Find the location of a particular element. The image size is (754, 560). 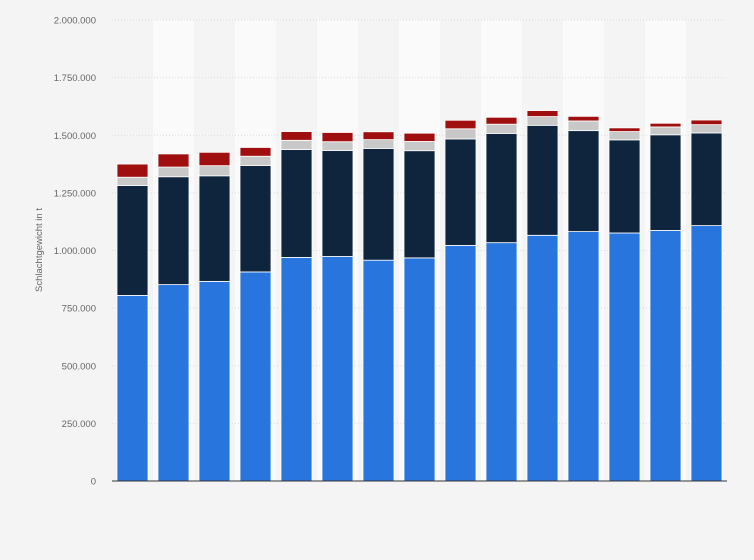

y-axis-title: Schlachtgewicht in t is located at coordinates (39, 250).